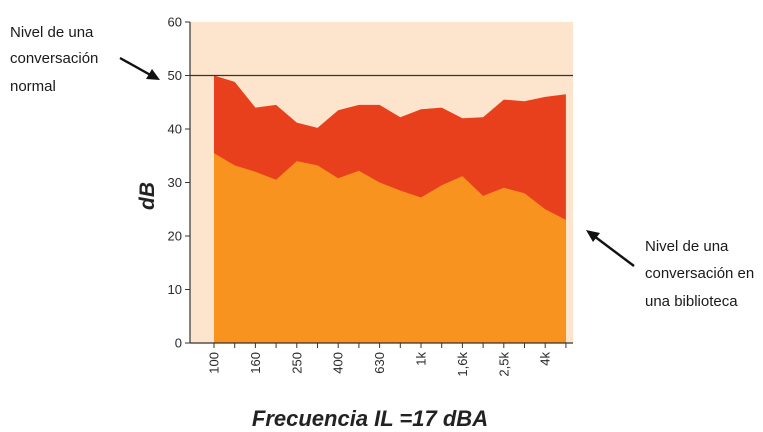  Describe the element at coordinates (503, 364) in the screenshot. I see `x-tick-label: 2,5k` at that location.